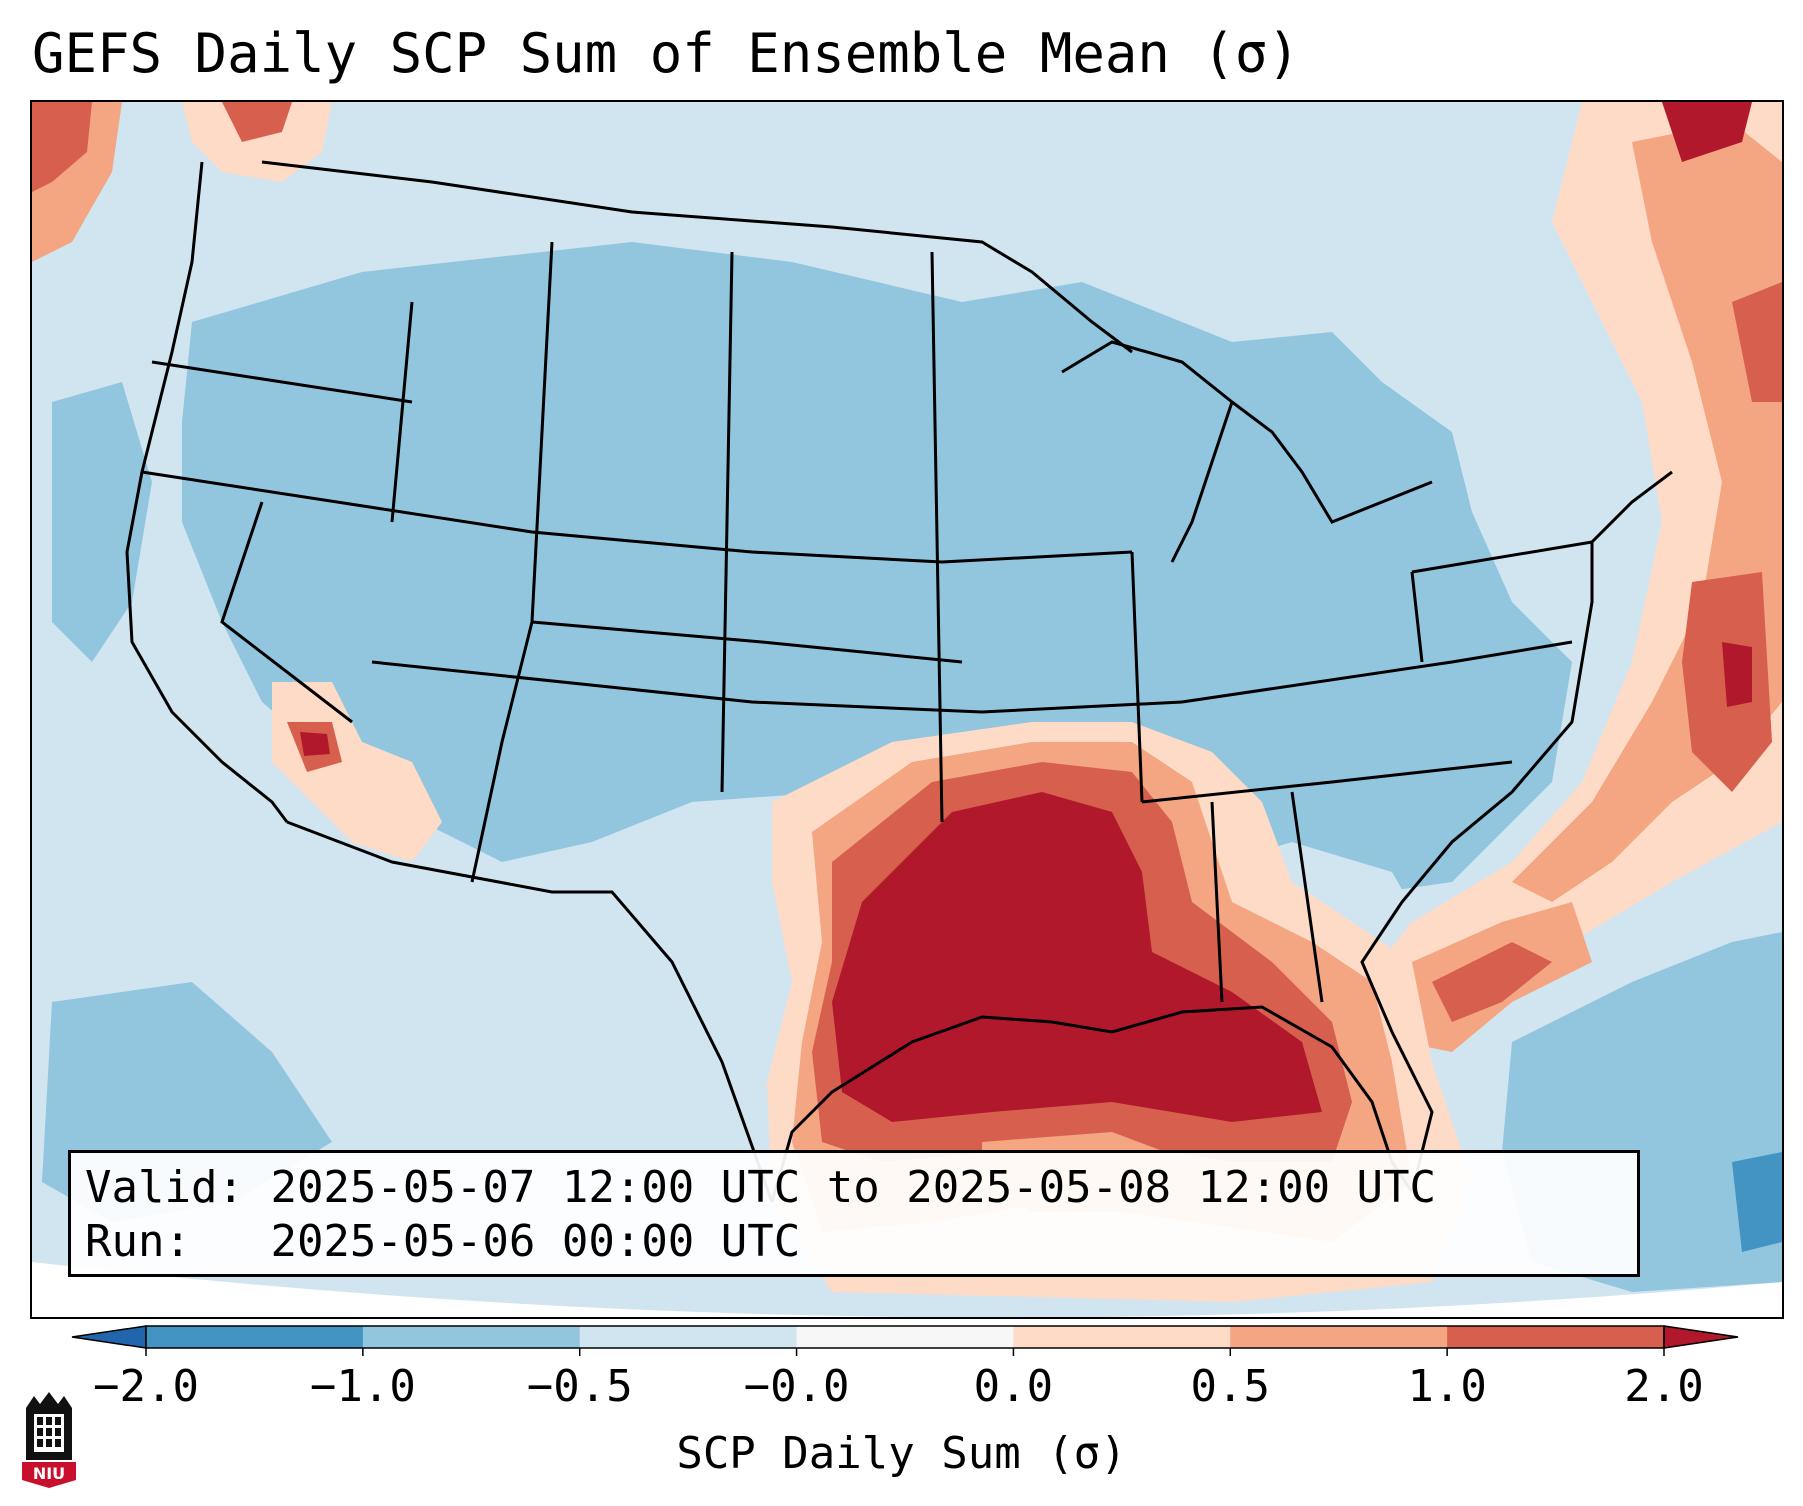  Describe the element at coordinates (1707, 132) in the screenshot. I see `anomaly-region-darkred-quebec` at that location.